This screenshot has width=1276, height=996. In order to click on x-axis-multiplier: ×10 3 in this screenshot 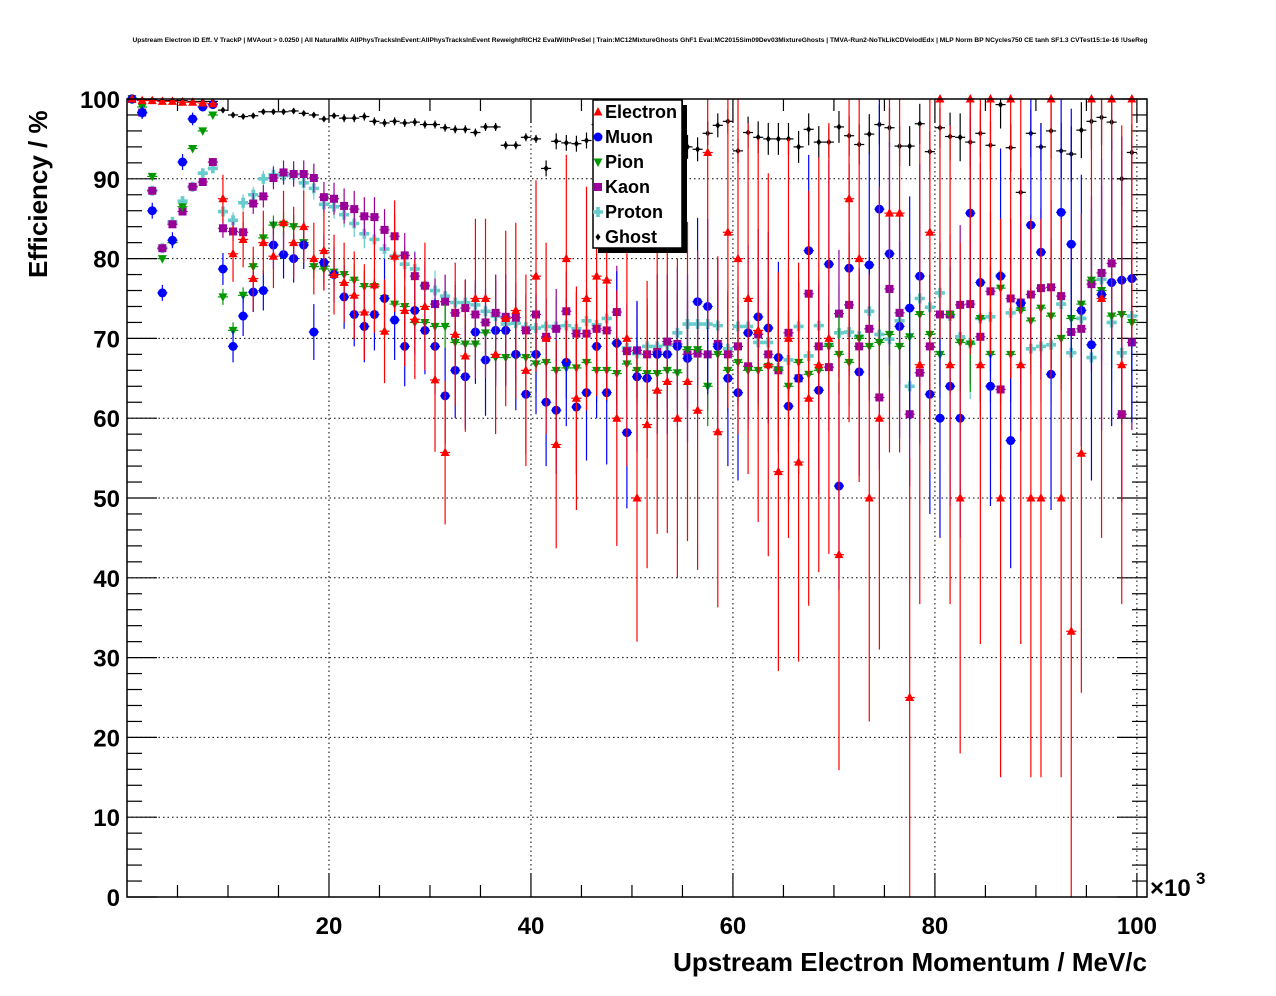, I will do `click(1177, 885)`.